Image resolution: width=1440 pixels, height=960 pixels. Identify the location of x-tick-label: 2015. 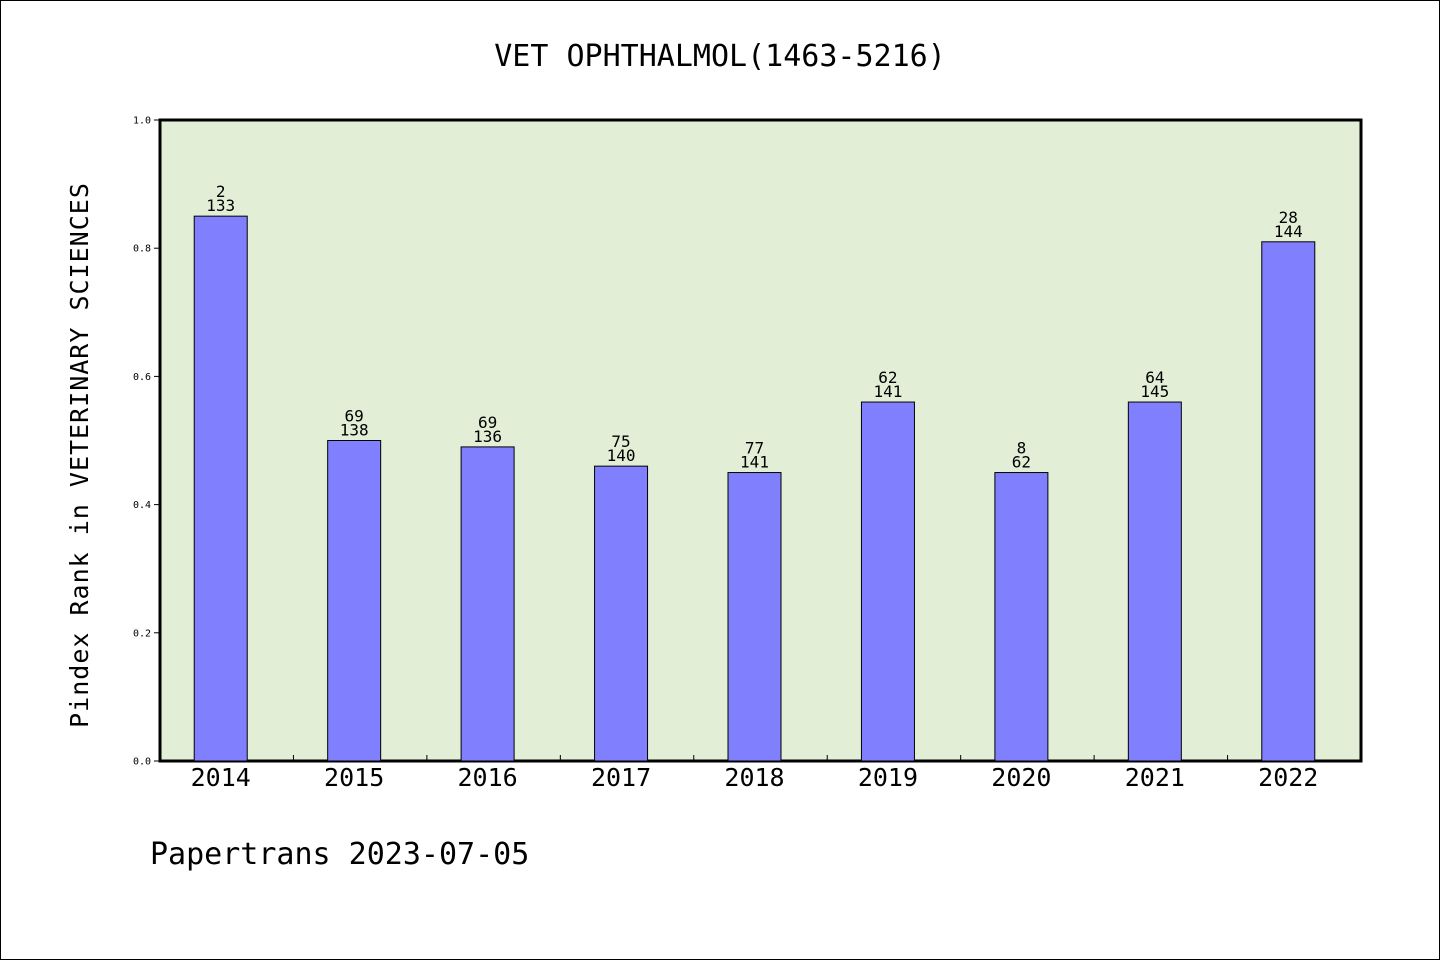
(354, 777).